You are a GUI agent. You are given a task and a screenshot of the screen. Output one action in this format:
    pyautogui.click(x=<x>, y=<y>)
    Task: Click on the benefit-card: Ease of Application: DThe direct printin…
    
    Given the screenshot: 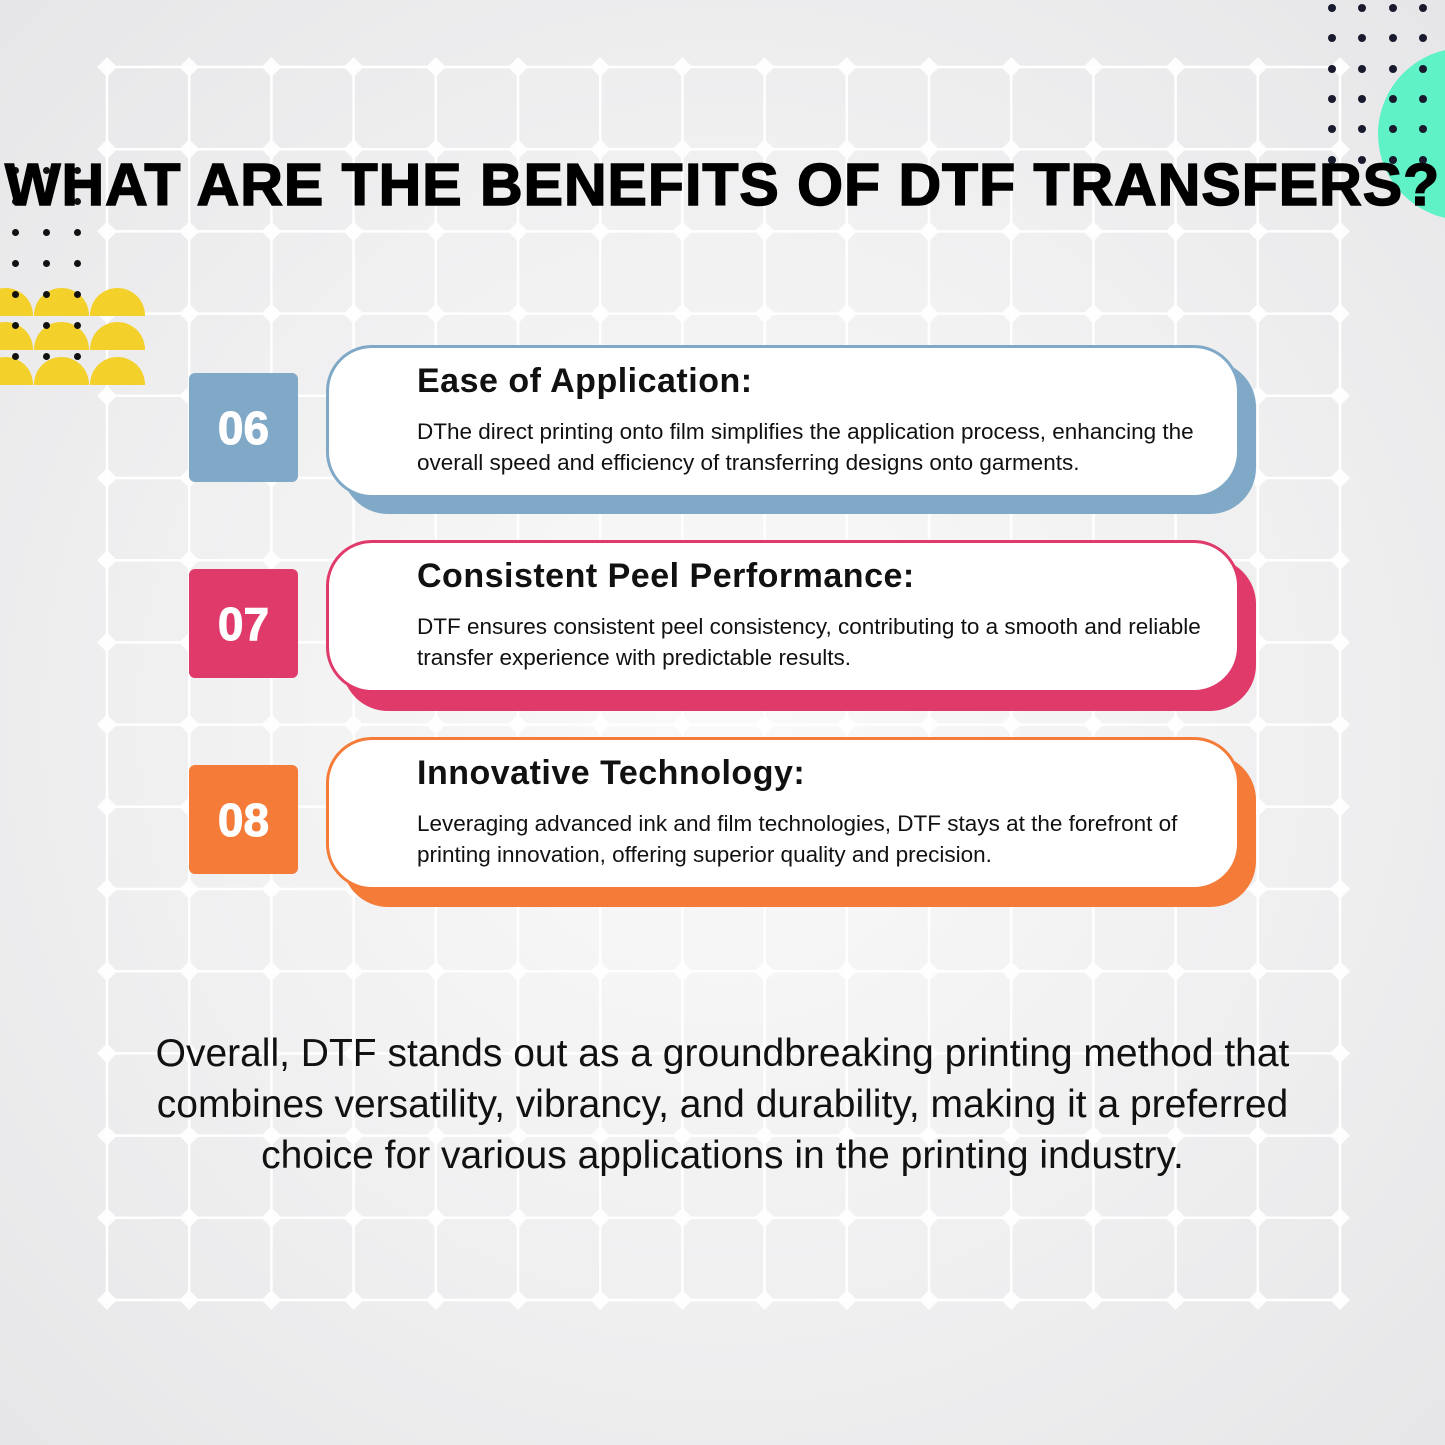 What is the action you would take?
    pyautogui.click(x=783, y=421)
    